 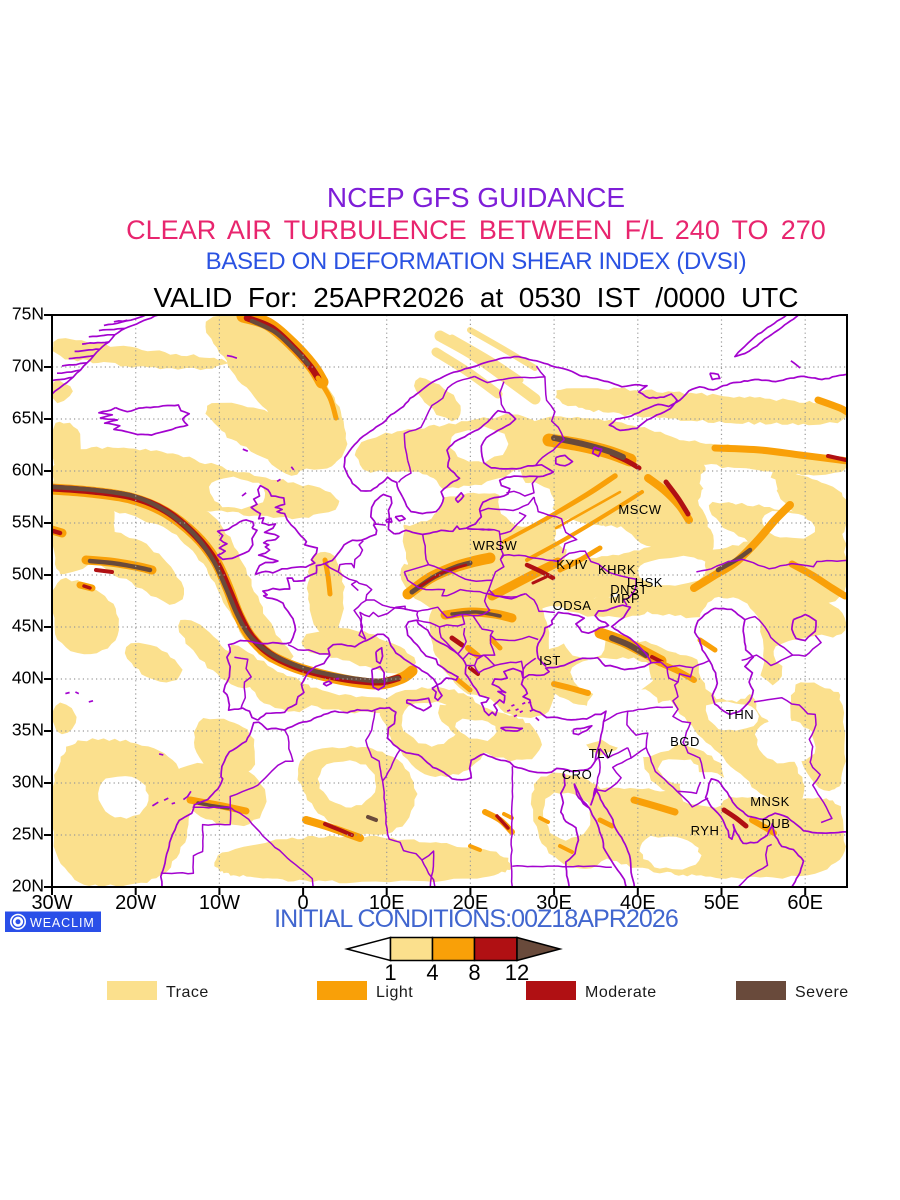 I want to click on svg-text: 8, so click(x=474, y=972).